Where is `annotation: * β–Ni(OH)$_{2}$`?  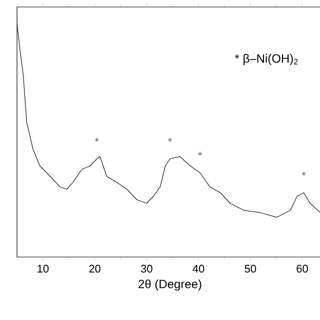
annotation: * β–Ni(OH)$_{2}$ is located at coordinates (266, 60).